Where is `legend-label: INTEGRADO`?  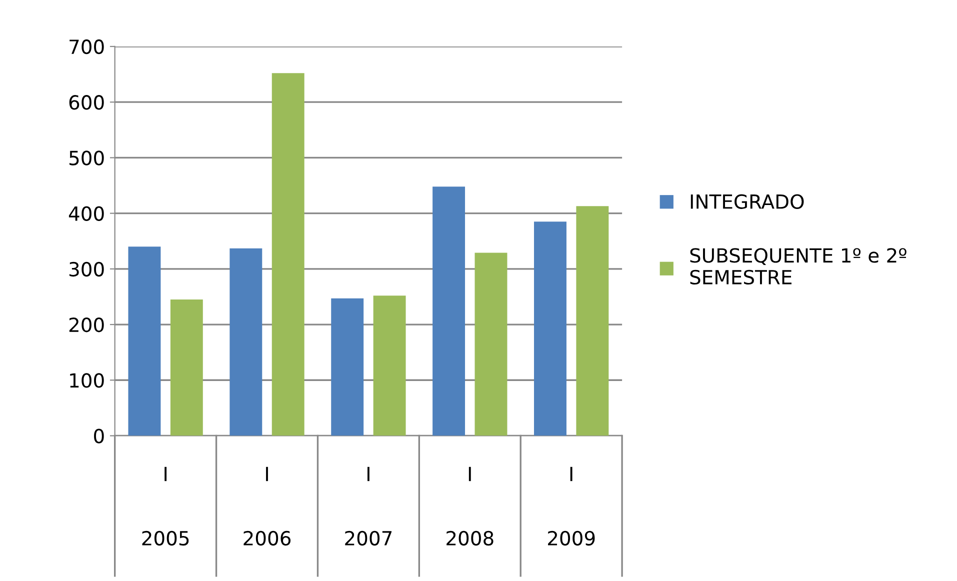
legend-label: INTEGRADO is located at coordinates (747, 201).